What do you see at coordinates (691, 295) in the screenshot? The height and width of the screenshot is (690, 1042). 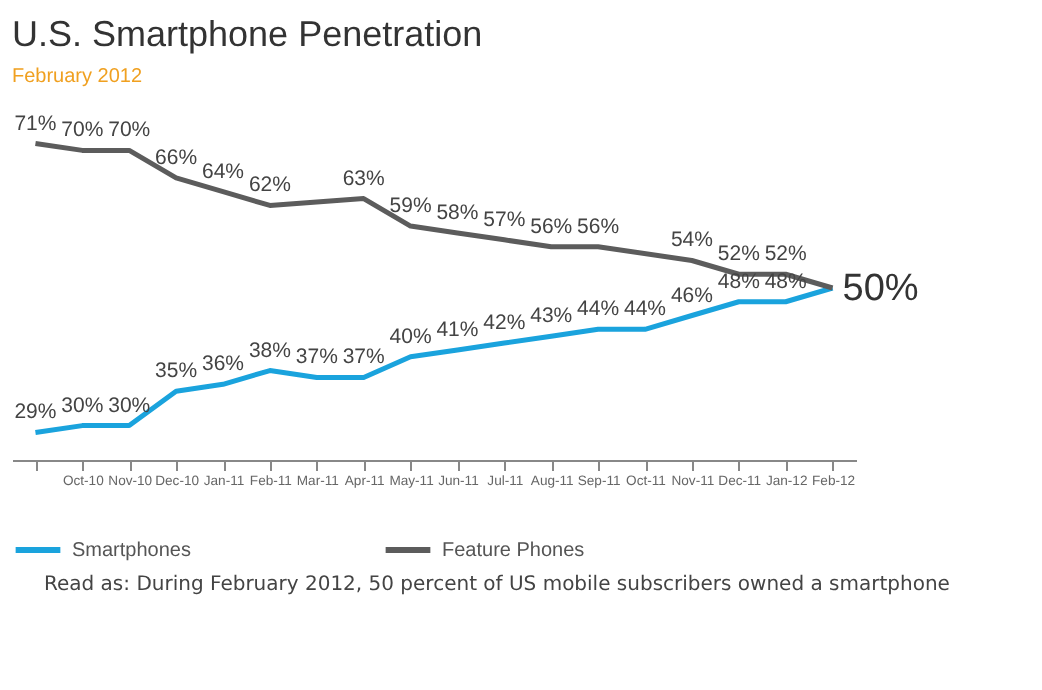 I see `data-label: 46%` at bounding box center [691, 295].